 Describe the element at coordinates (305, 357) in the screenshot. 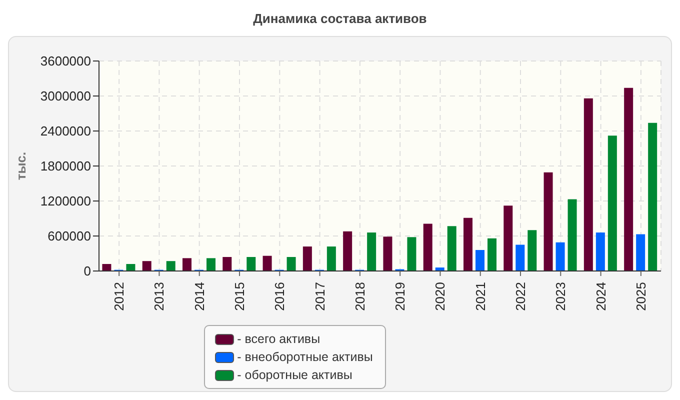

I see `legend-label: - внеоборотные активы` at that location.